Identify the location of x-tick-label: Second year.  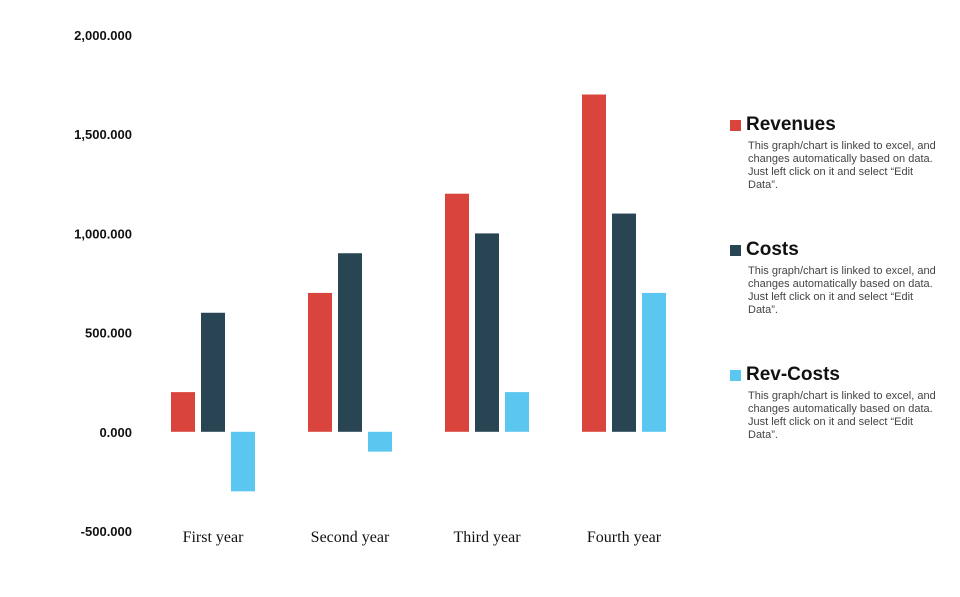
(350, 537).